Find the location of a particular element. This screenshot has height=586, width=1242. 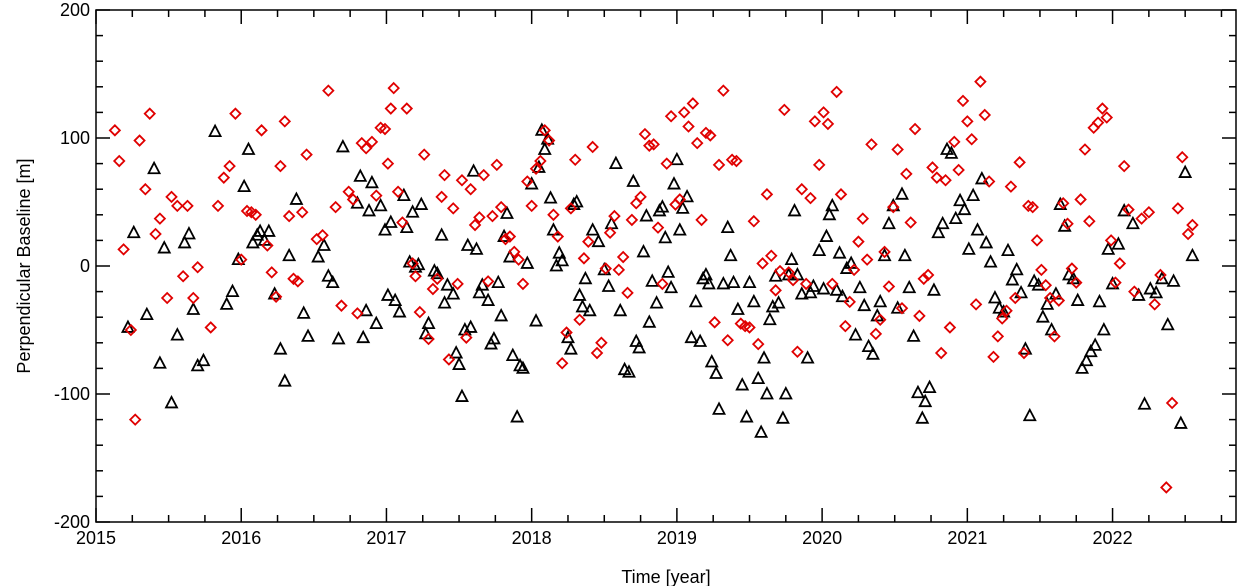

y-tick-label: 0 is located at coordinates (85, 266).